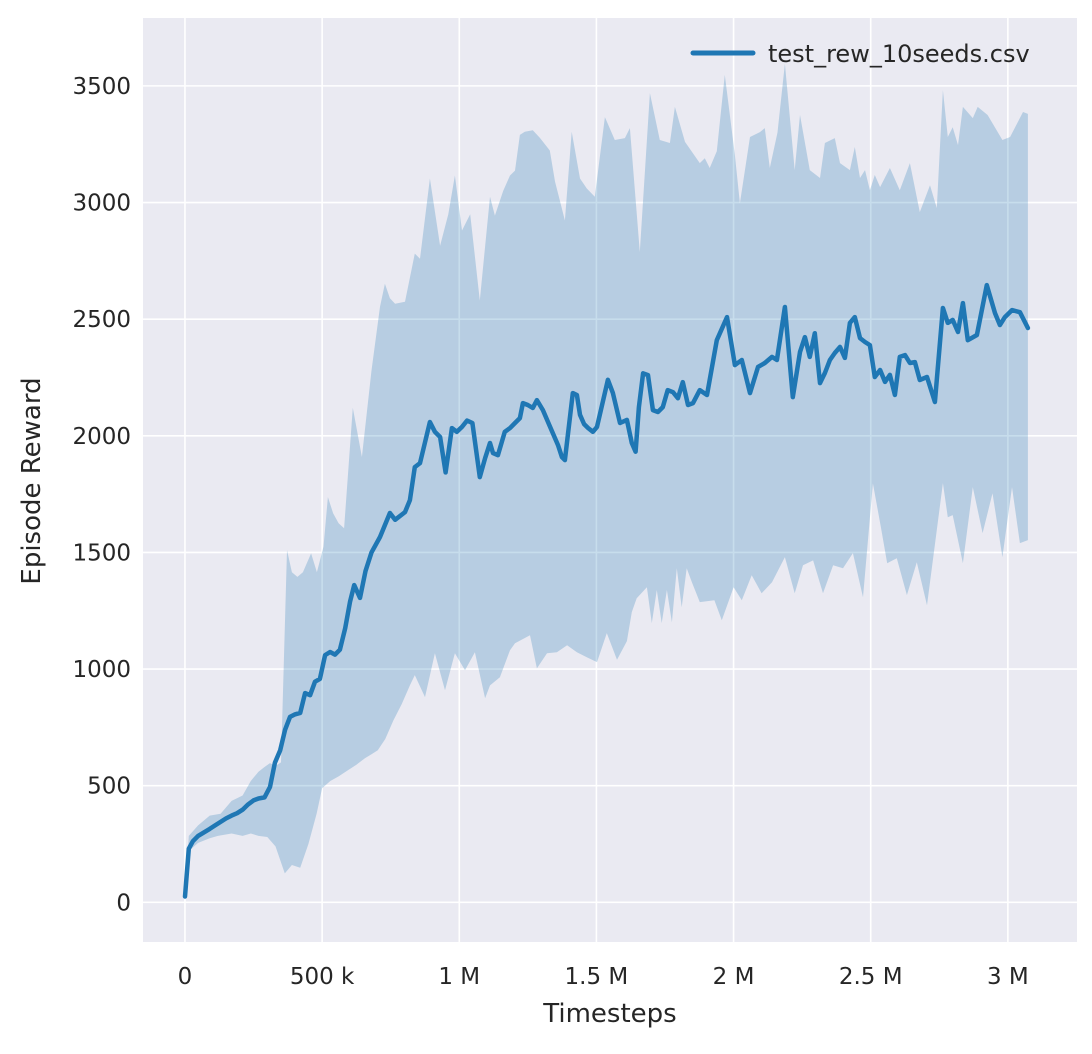  I want to click on x-tick-label: 1.5 M, so click(597, 977).